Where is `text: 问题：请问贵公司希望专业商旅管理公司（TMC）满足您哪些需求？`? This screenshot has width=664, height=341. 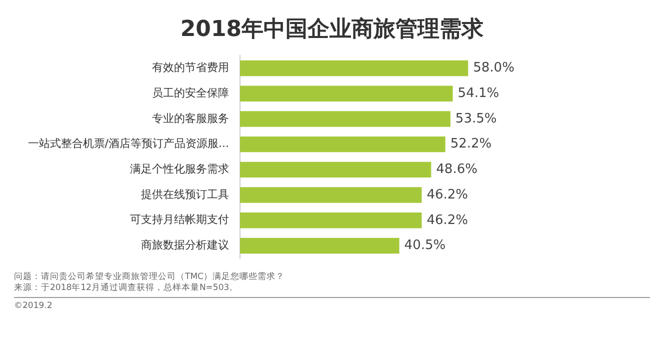
text: 问题：请问贵公司希望专业商旅管理公司（TMC）满足您哪些需求？ is located at coordinates (150, 277).